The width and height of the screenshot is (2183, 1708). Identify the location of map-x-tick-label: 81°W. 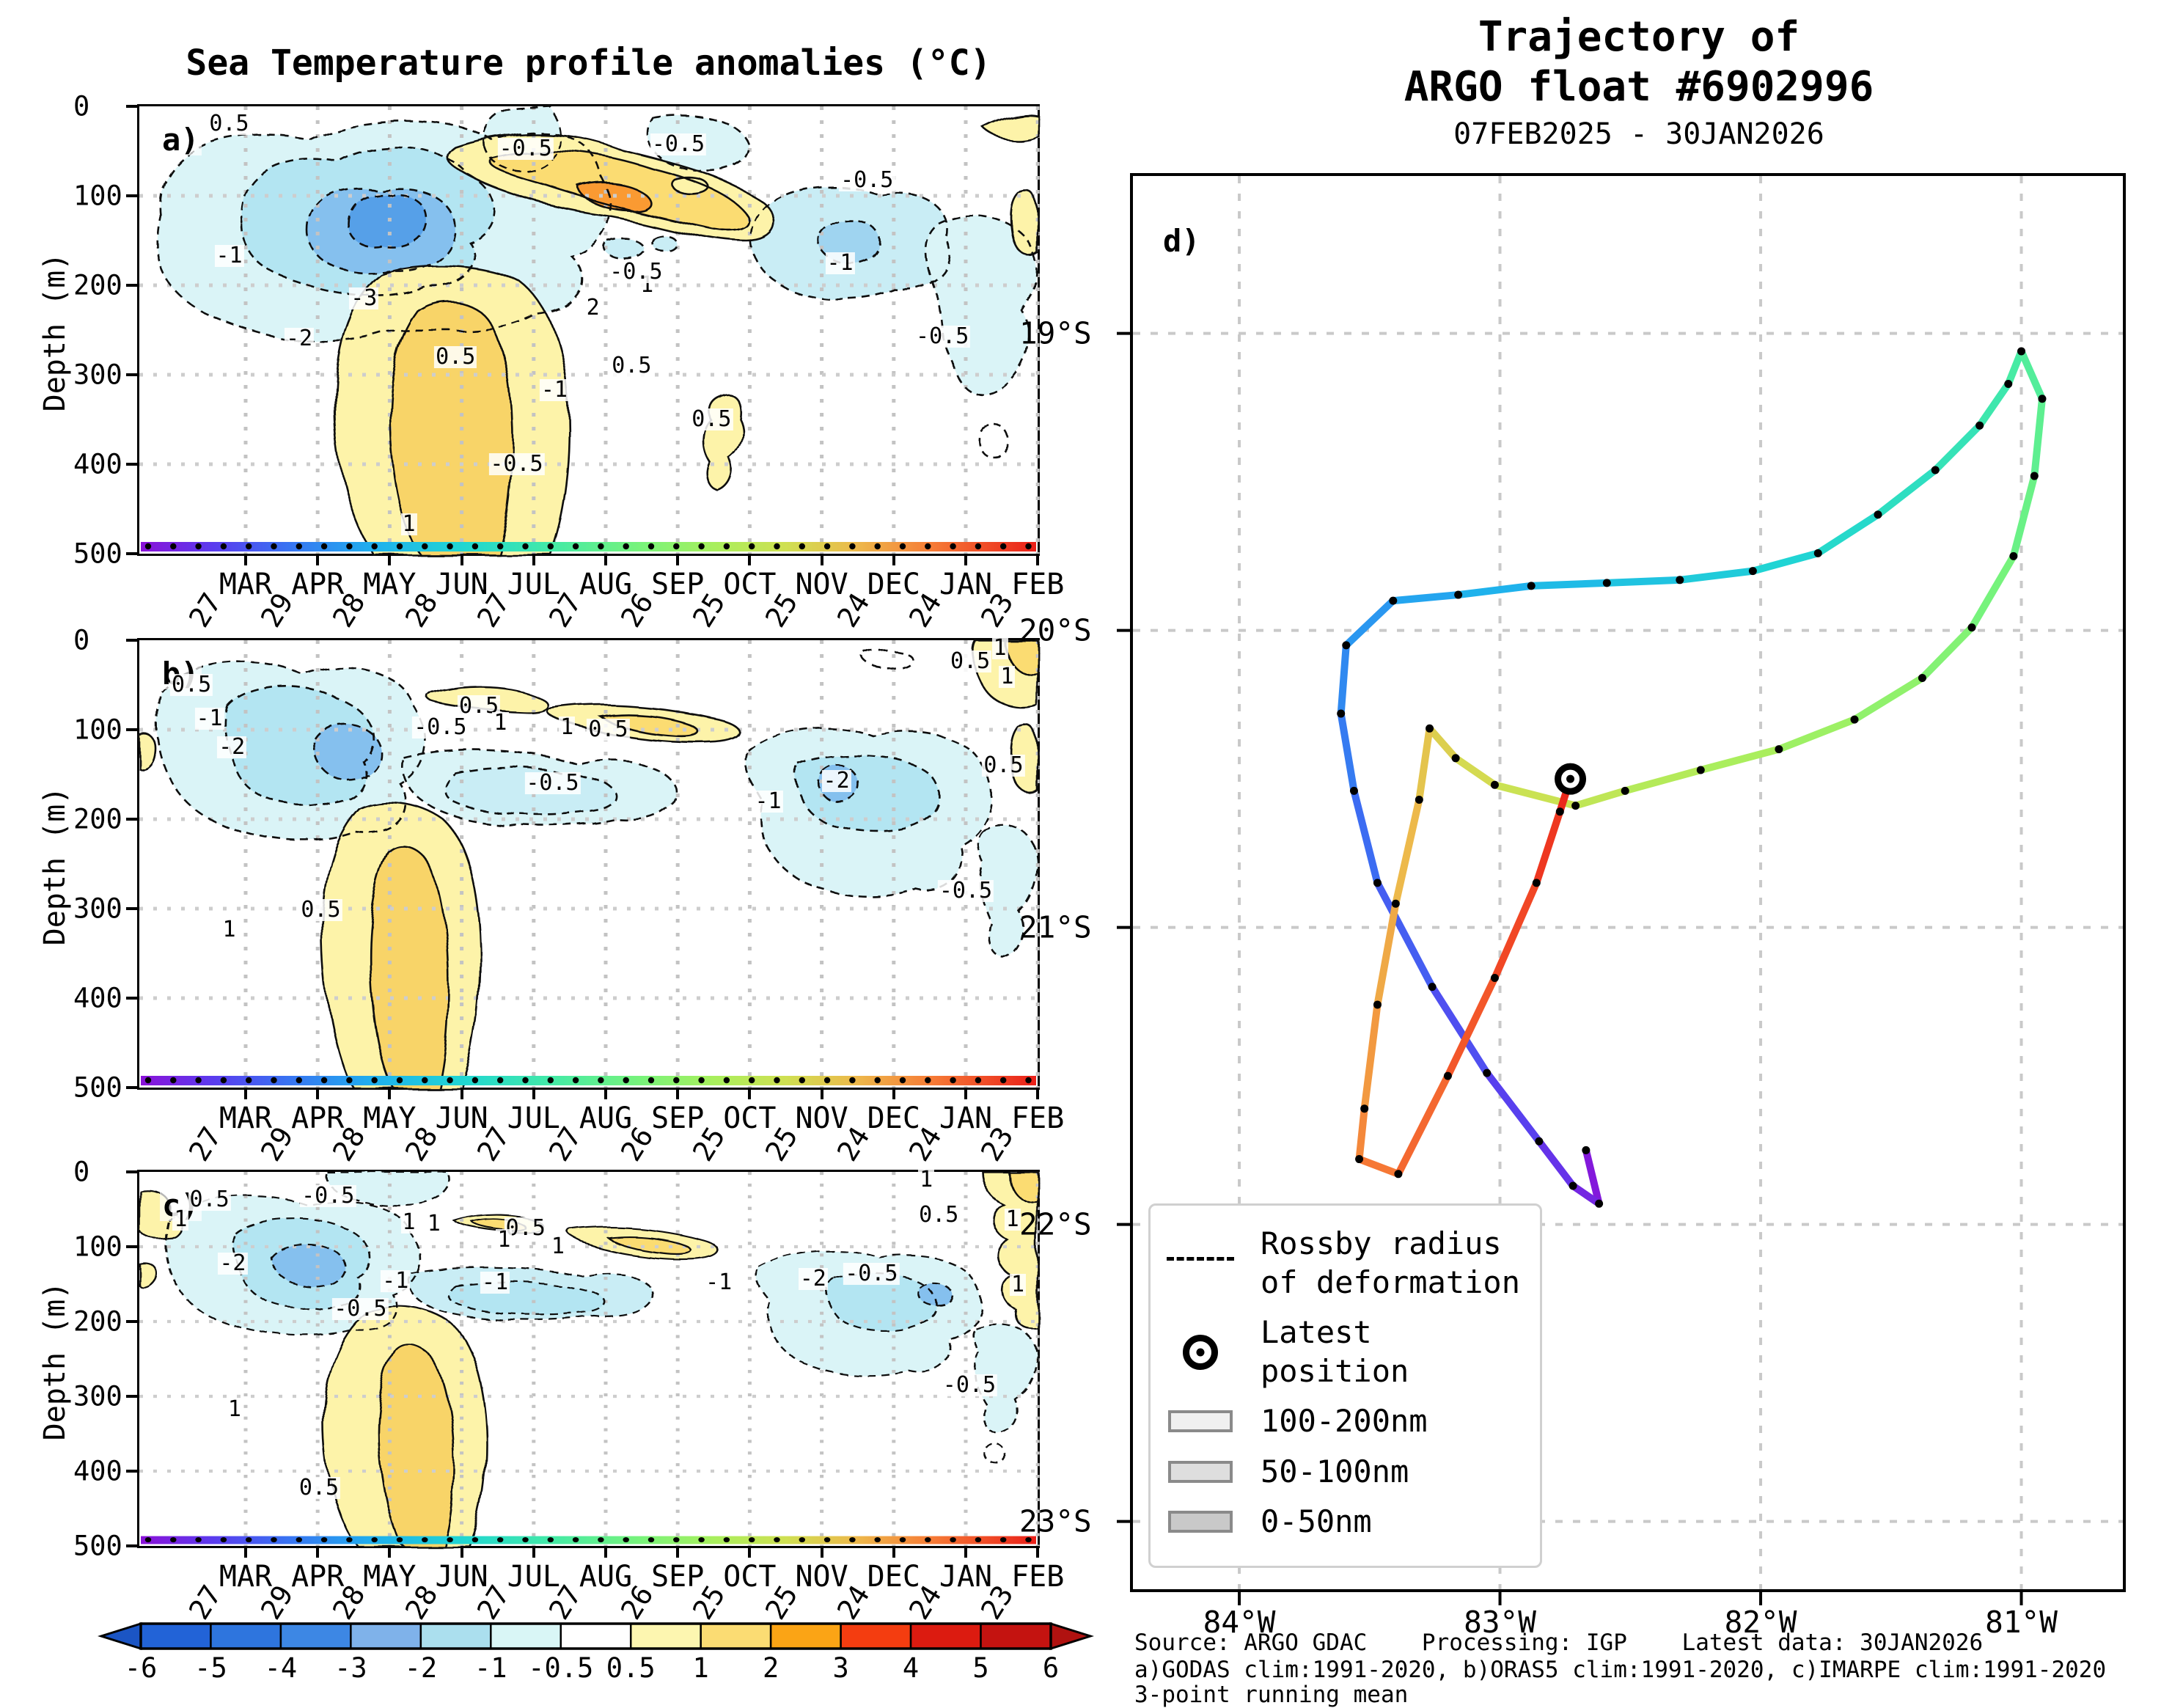
(2021, 1622).